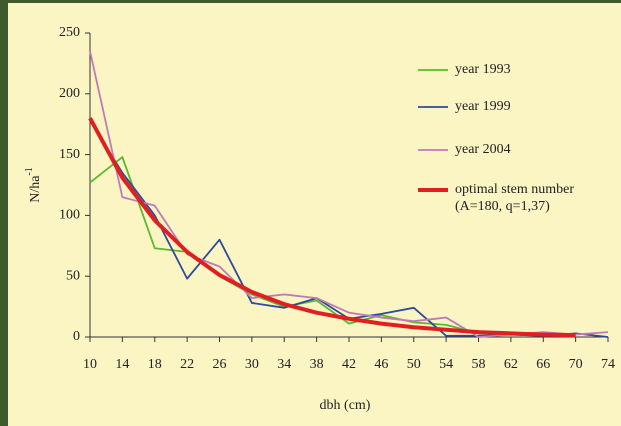  What do you see at coordinates (483, 149) in the screenshot?
I see `legend-label: year 2004` at bounding box center [483, 149].